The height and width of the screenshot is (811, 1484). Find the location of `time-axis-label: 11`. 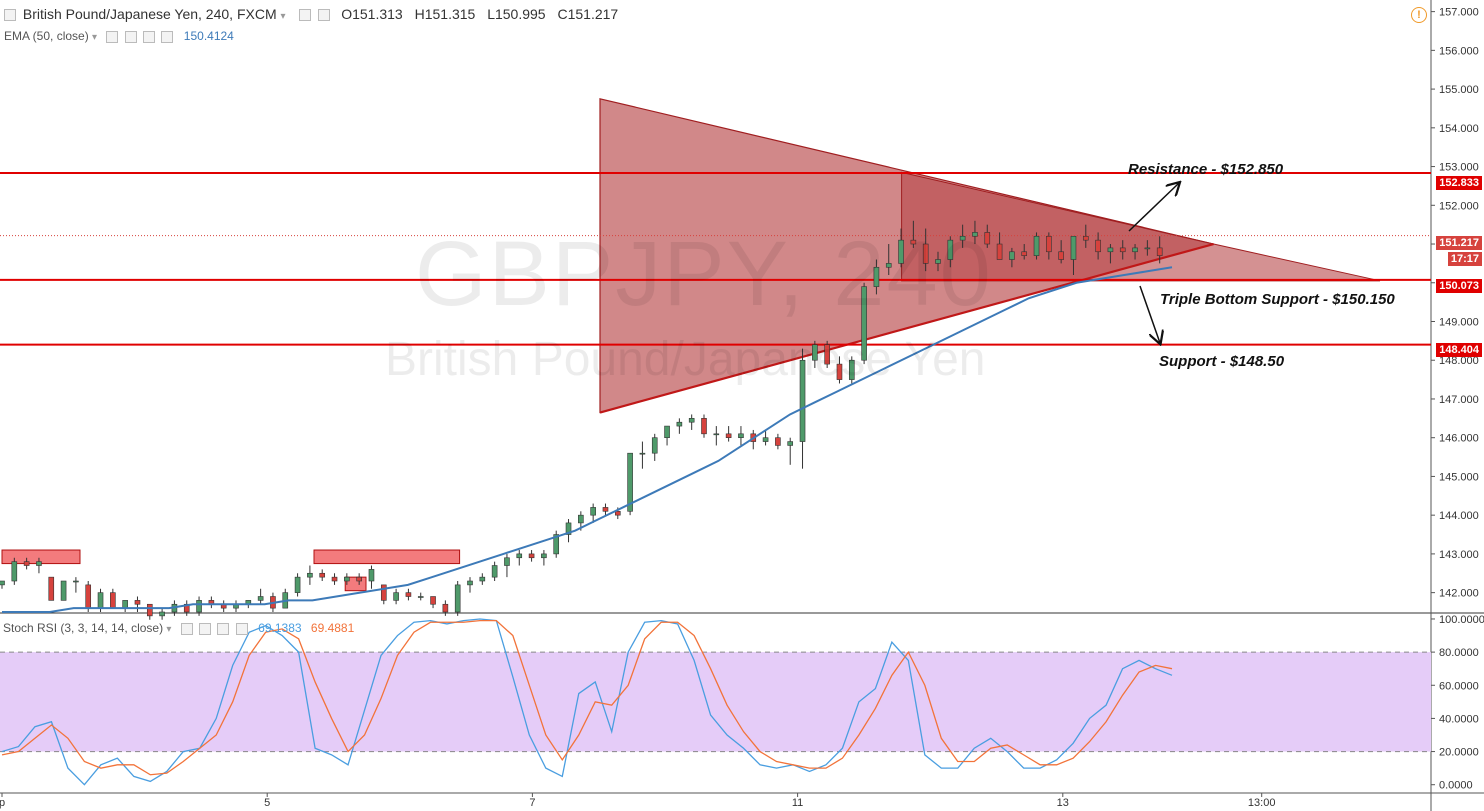

time-axis-label: 11 is located at coordinates (797, 803).